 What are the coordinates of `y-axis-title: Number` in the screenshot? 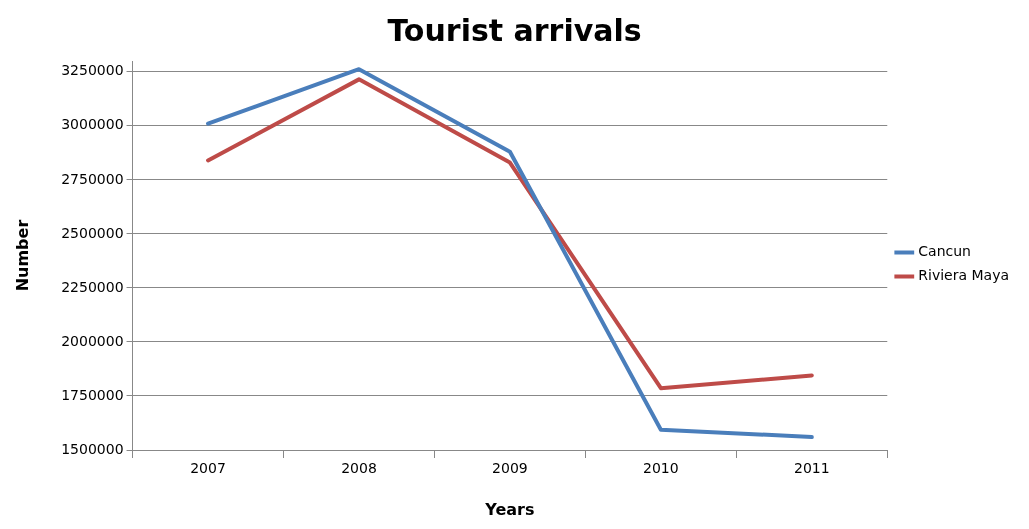 It's located at (22, 255).